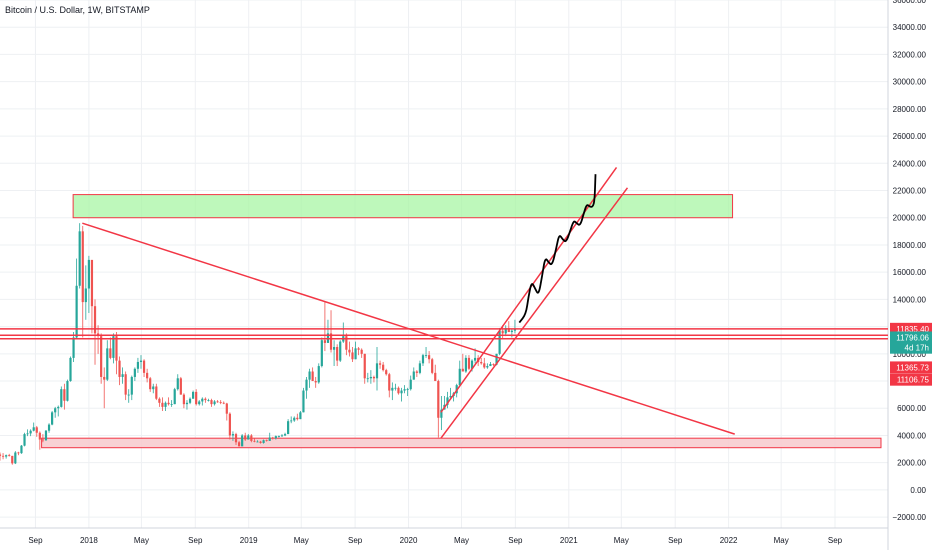 This screenshot has height=550, width=932. What do you see at coordinates (917, 348) in the screenshot?
I see `price-badge-label: 4d 17h` at bounding box center [917, 348].